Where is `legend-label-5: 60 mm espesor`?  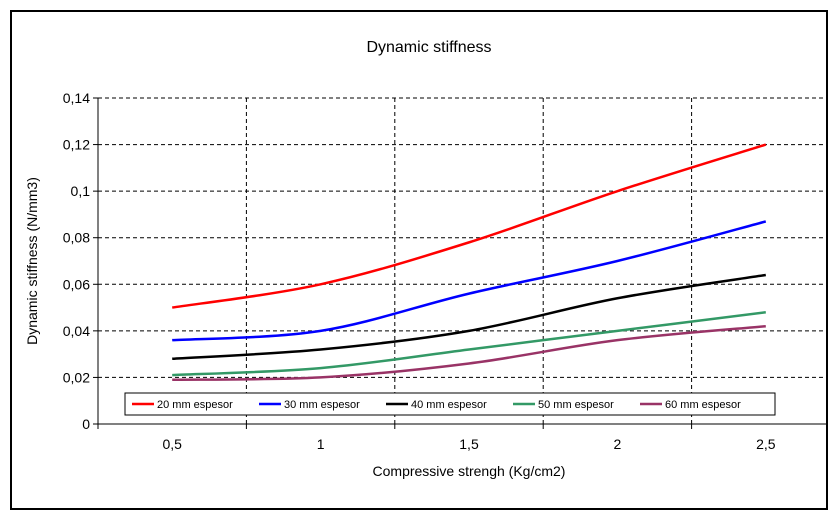 legend-label-5: 60 mm espesor is located at coordinates (703, 405).